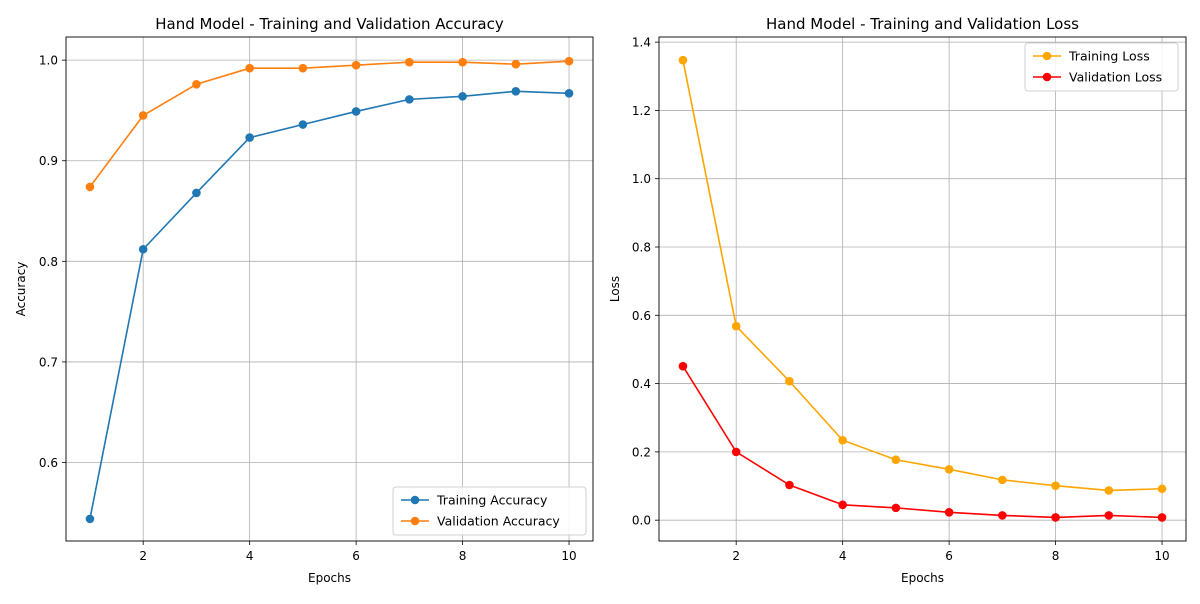 The image size is (1200, 604). Describe the element at coordinates (641, 452) in the screenshot. I see `y-tick-label: 0.2` at that location.